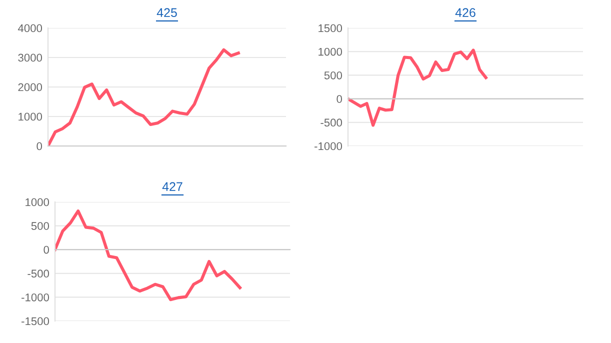  I want to click on y-tick-label: -1500, so click(36, 321).